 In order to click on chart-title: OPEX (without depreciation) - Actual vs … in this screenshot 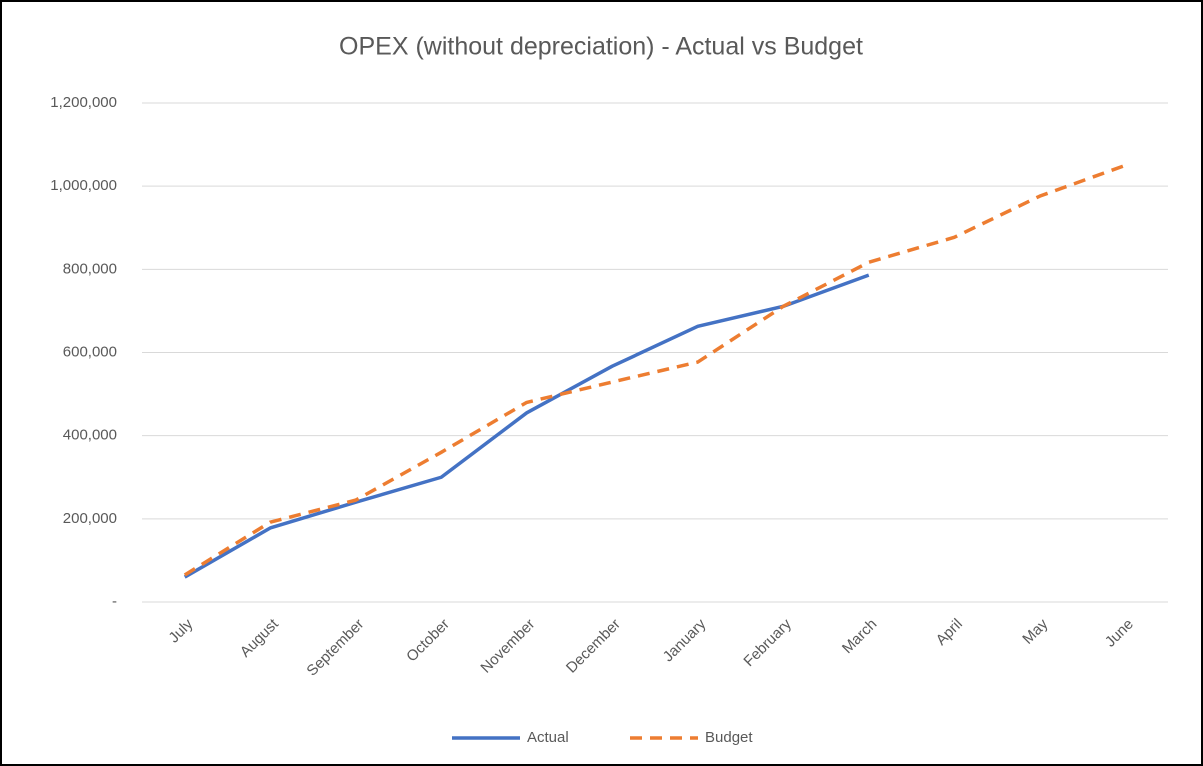, I will do `click(601, 47)`.